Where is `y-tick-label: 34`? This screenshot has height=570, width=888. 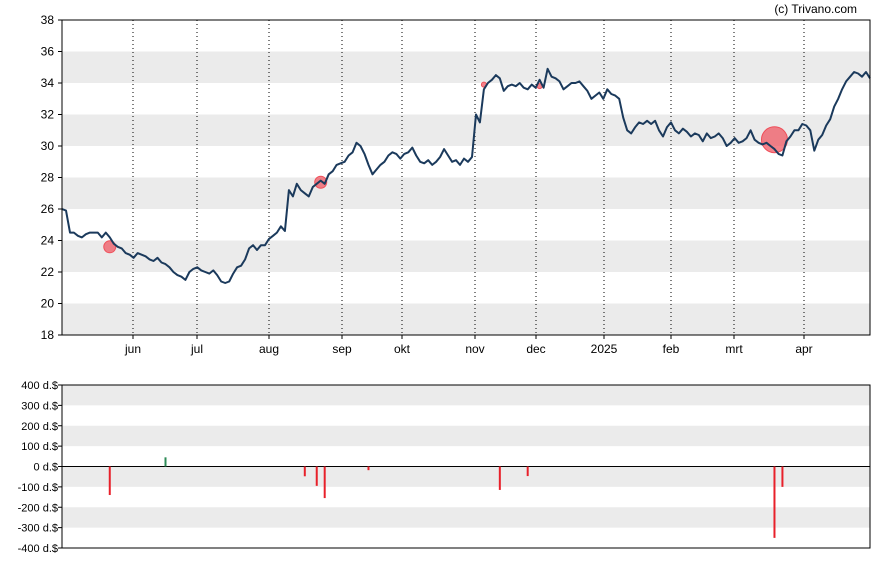
y-tick-label: 34 is located at coordinates (48, 83).